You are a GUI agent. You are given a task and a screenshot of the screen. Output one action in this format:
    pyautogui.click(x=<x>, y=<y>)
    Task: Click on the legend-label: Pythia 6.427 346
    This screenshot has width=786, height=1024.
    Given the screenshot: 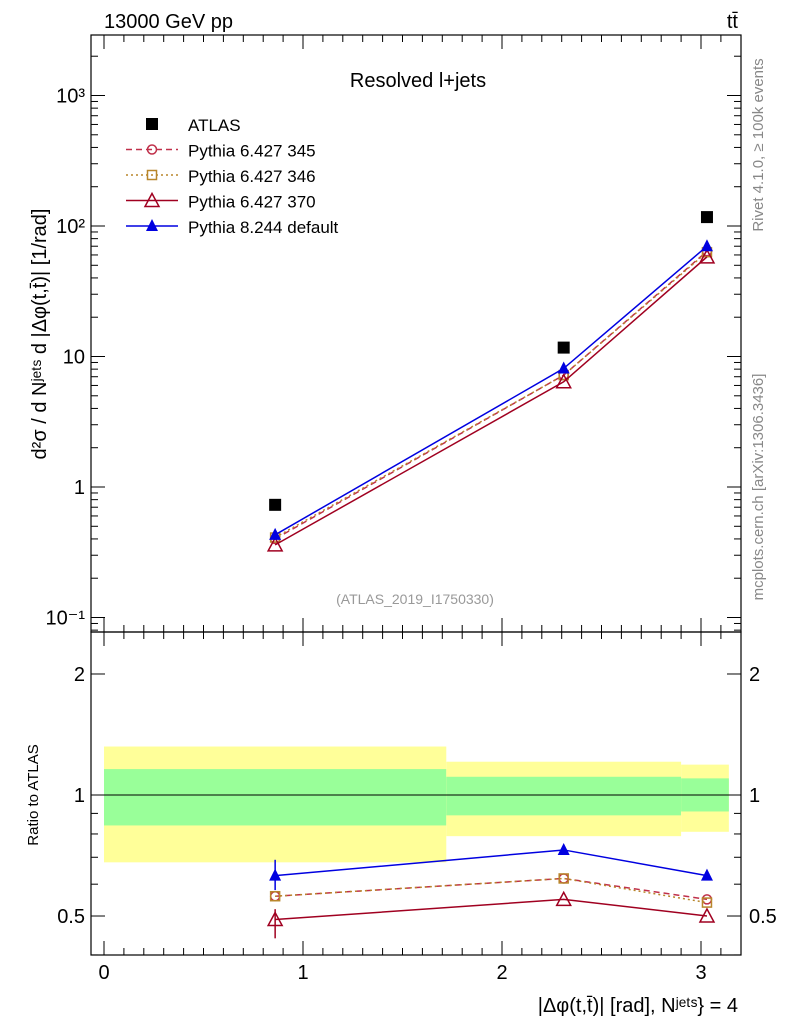 What is the action you would take?
    pyautogui.click(x=252, y=176)
    